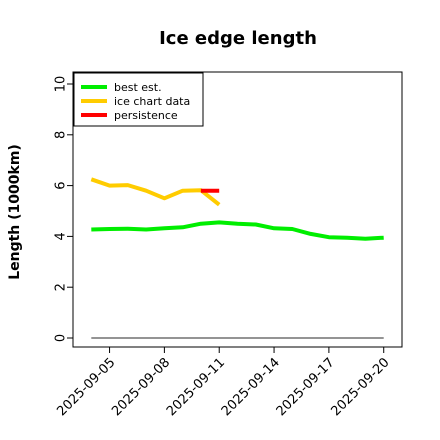 The height and width of the screenshot is (440, 440). Describe the element at coordinates (141, 387) in the screenshot. I see `x-tick-label: 2025-09-08` at that location.